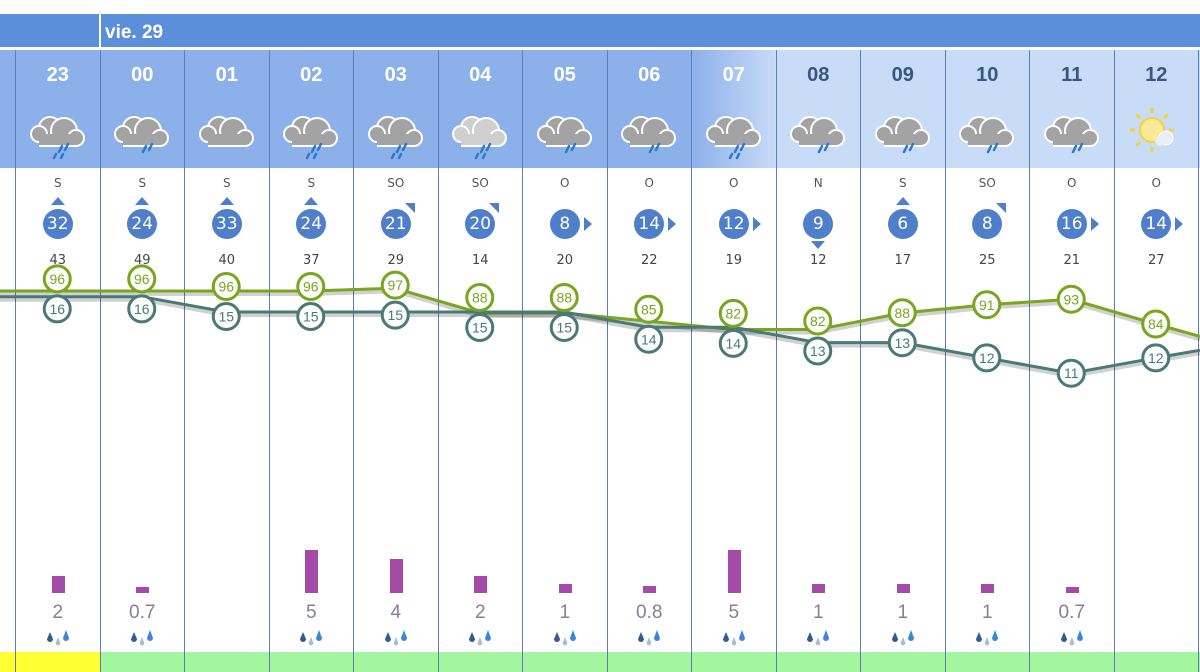 Image resolution: width=1200 pixels, height=672 pixels. I want to click on forecast-column: 07 O 12 19 5, so click(733, 361).